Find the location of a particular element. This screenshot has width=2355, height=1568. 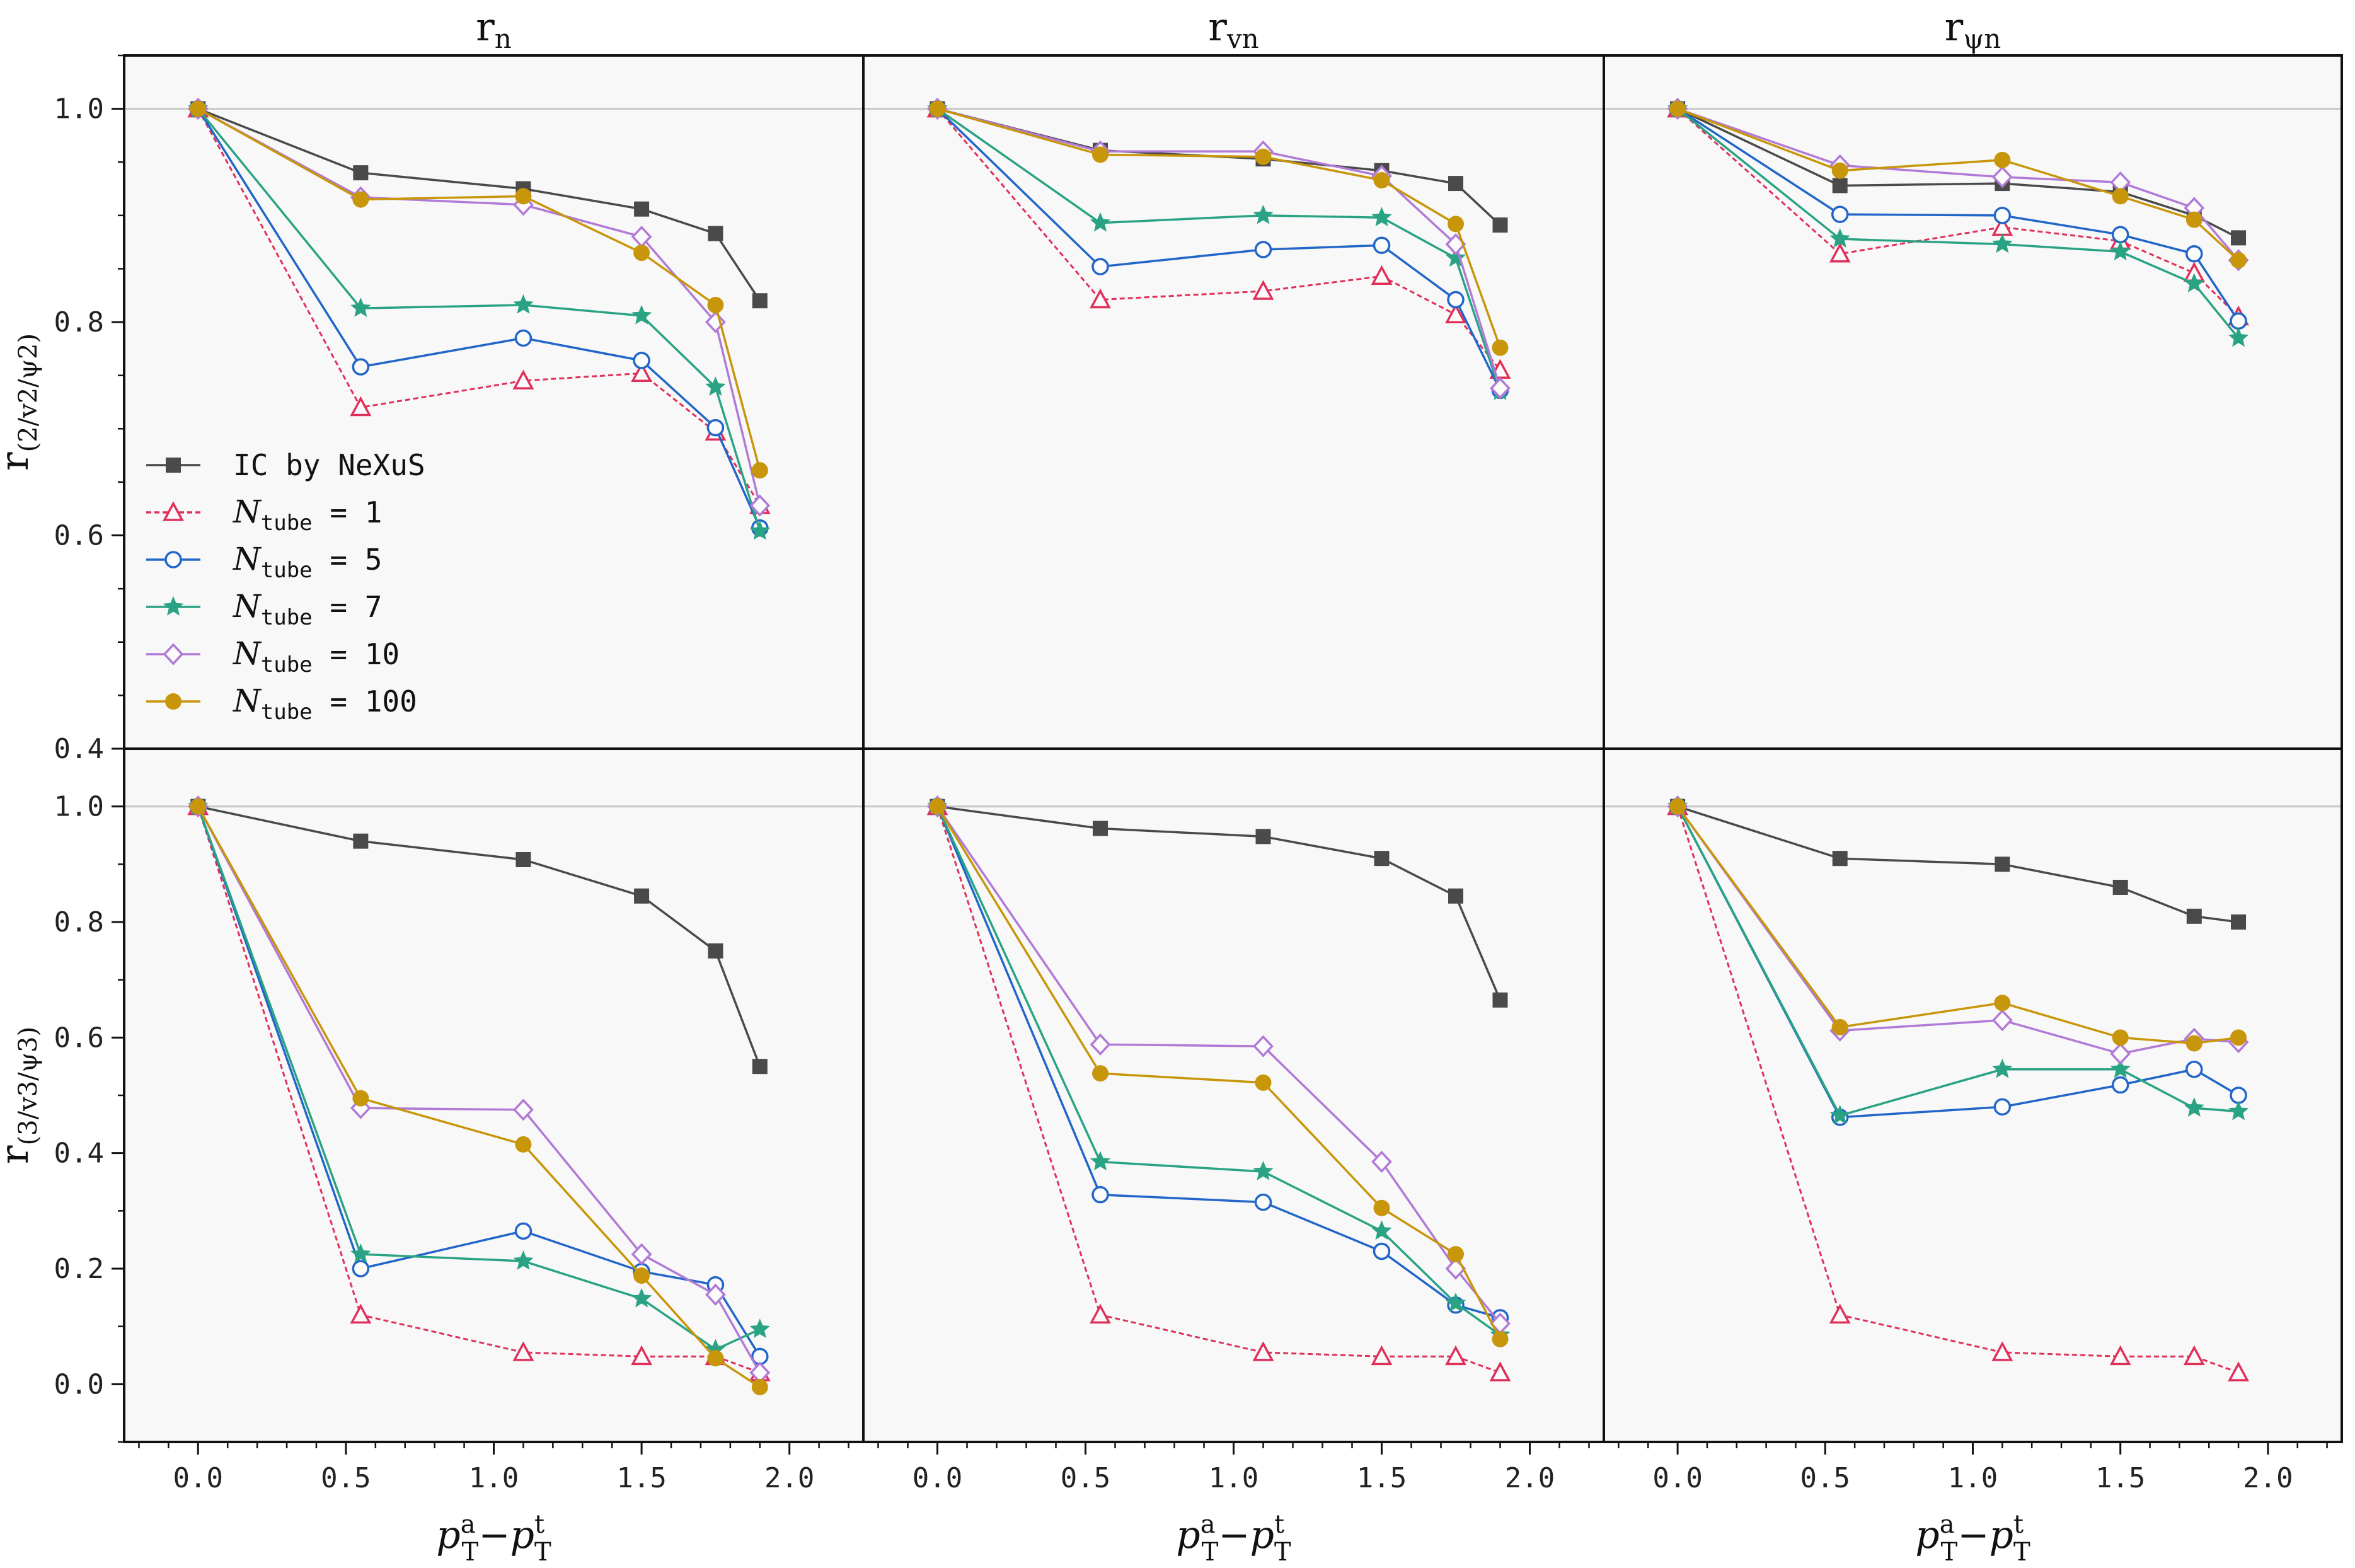

series-ic-by-nexus is located at coordinates (479, 936).